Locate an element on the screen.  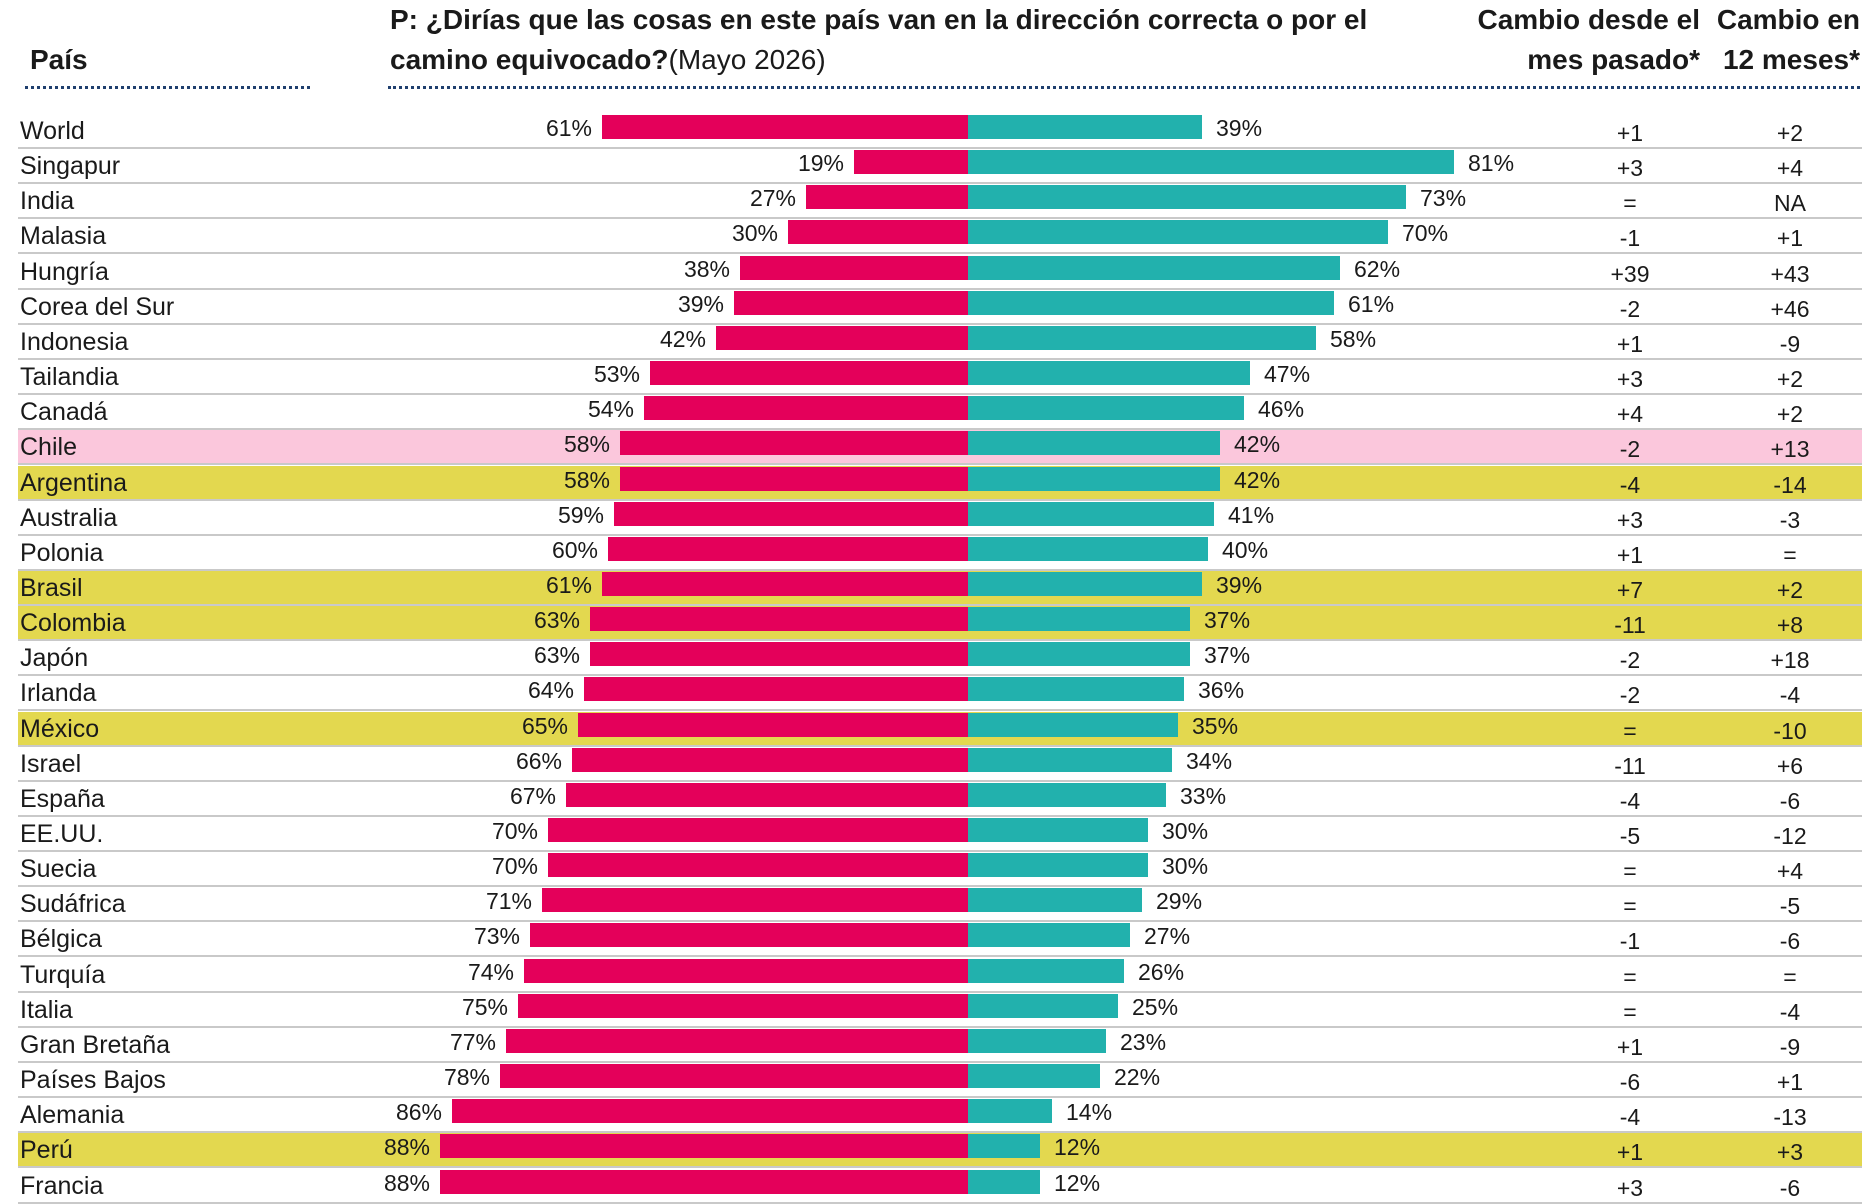
value-label-wrong-track: 78% is located at coordinates (466, 1077).